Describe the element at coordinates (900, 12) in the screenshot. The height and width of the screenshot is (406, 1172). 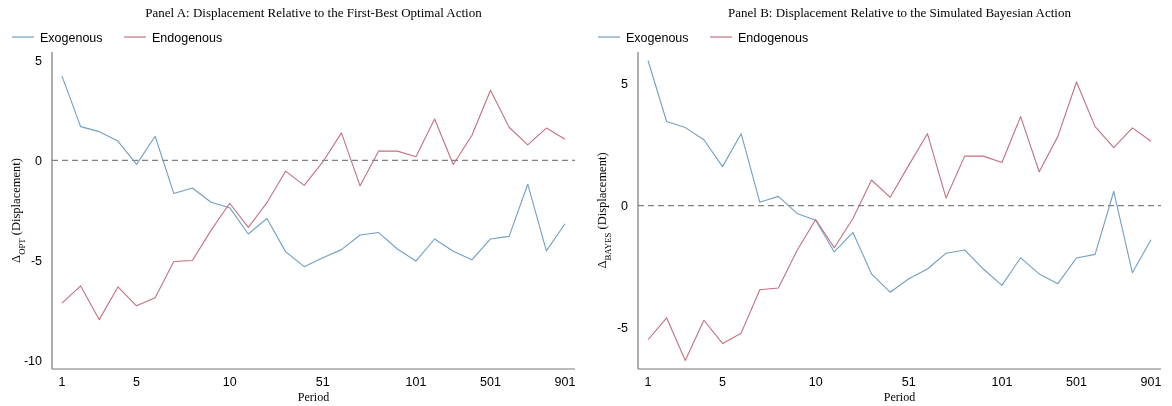
I see `chart-title: Panel B: Displacement Relative to the Simulated Bayesian Action` at that location.